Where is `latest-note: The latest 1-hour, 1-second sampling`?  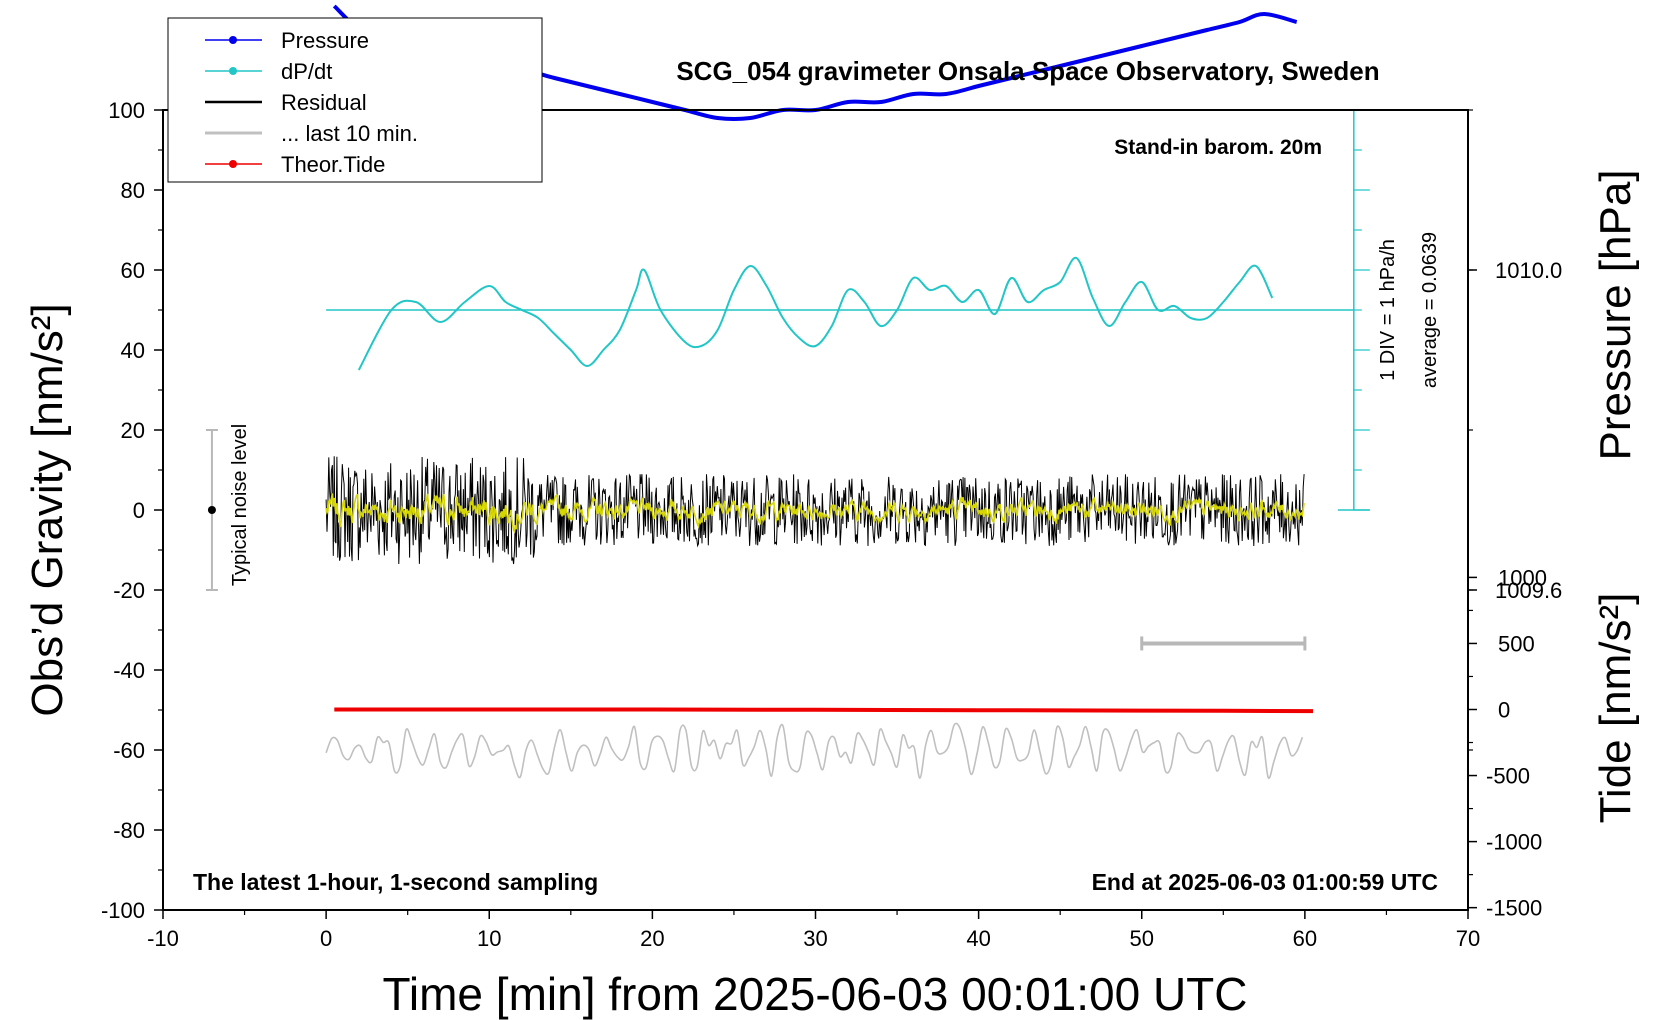
latest-note: The latest 1-hour, 1-second sampling is located at coordinates (395, 882).